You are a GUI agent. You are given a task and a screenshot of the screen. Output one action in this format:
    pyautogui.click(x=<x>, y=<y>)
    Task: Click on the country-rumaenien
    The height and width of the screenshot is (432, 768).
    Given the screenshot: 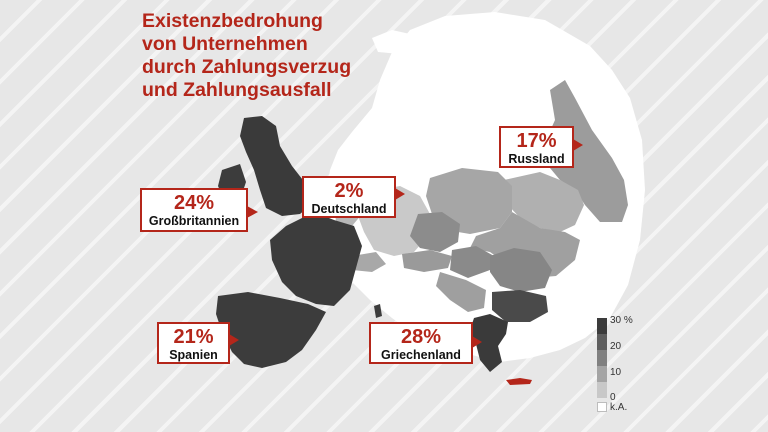 What is the action you would take?
    pyautogui.click(x=521, y=270)
    